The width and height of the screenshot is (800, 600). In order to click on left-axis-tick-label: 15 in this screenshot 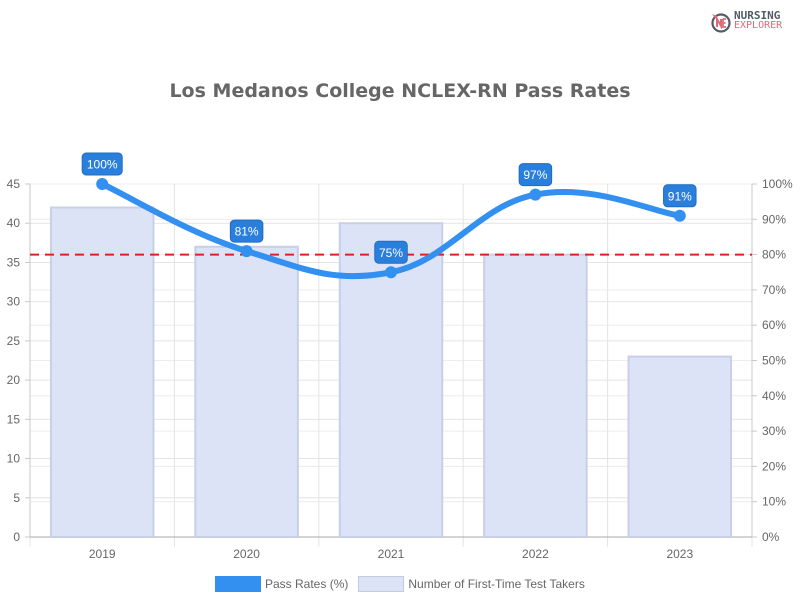, I will do `click(14, 419)`.